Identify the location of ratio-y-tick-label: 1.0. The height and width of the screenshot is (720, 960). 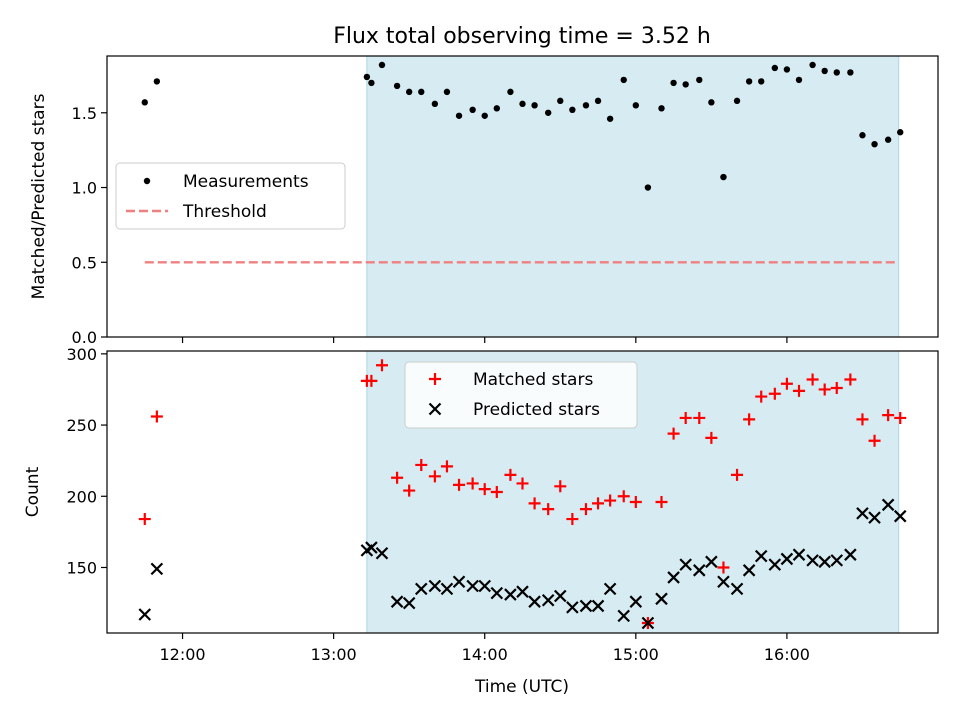
(84, 188).